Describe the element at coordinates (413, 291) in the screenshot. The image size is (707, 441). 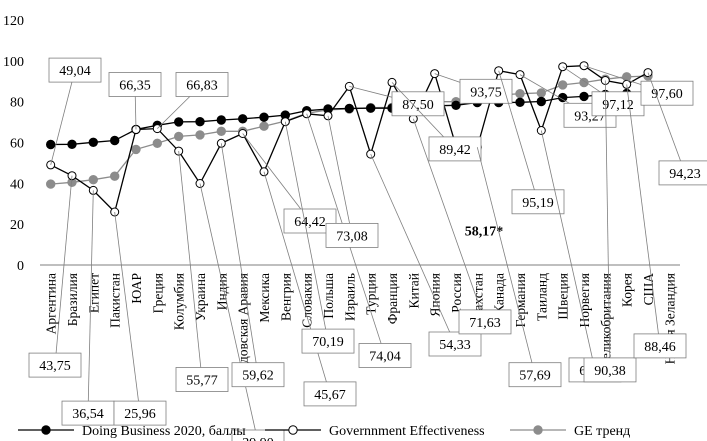
I see `x-tick-label: Китай` at that location.